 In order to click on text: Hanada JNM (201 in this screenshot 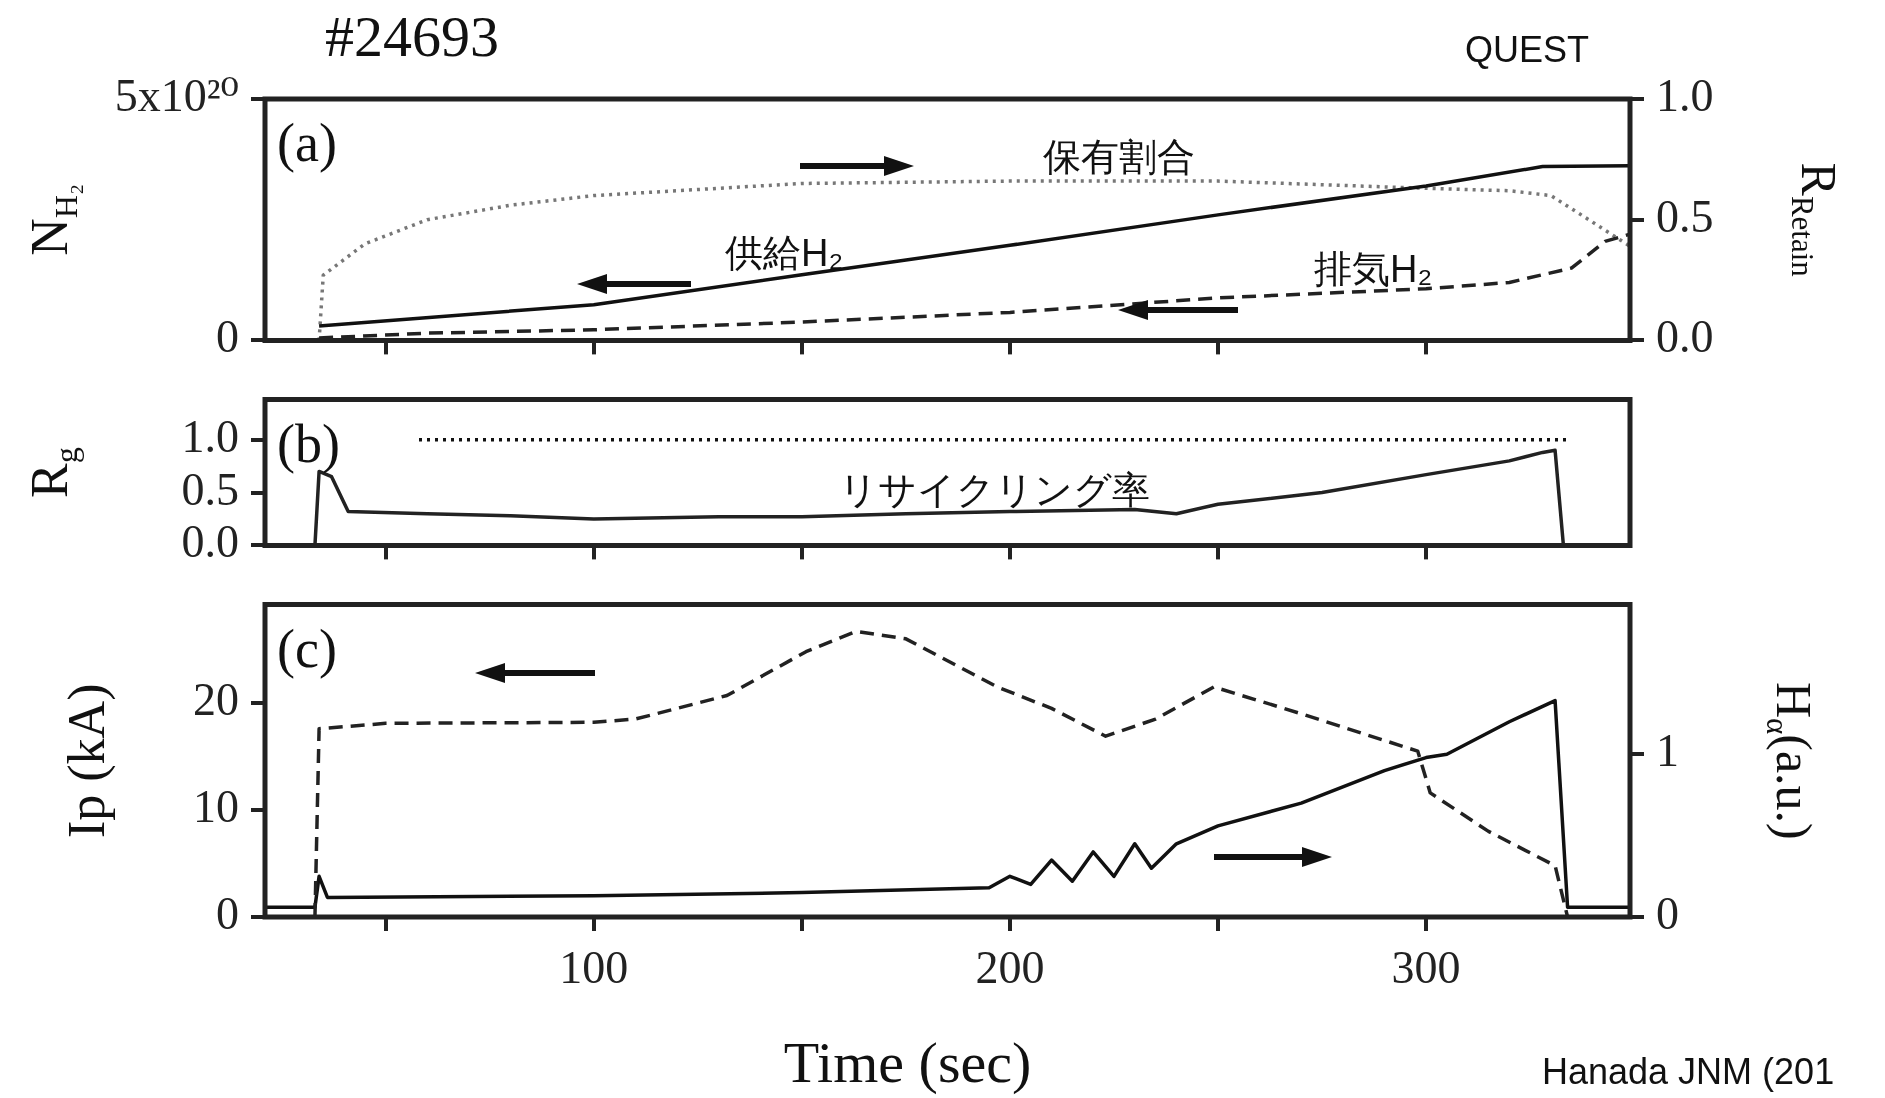, I will do `click(1688, 1071)`.